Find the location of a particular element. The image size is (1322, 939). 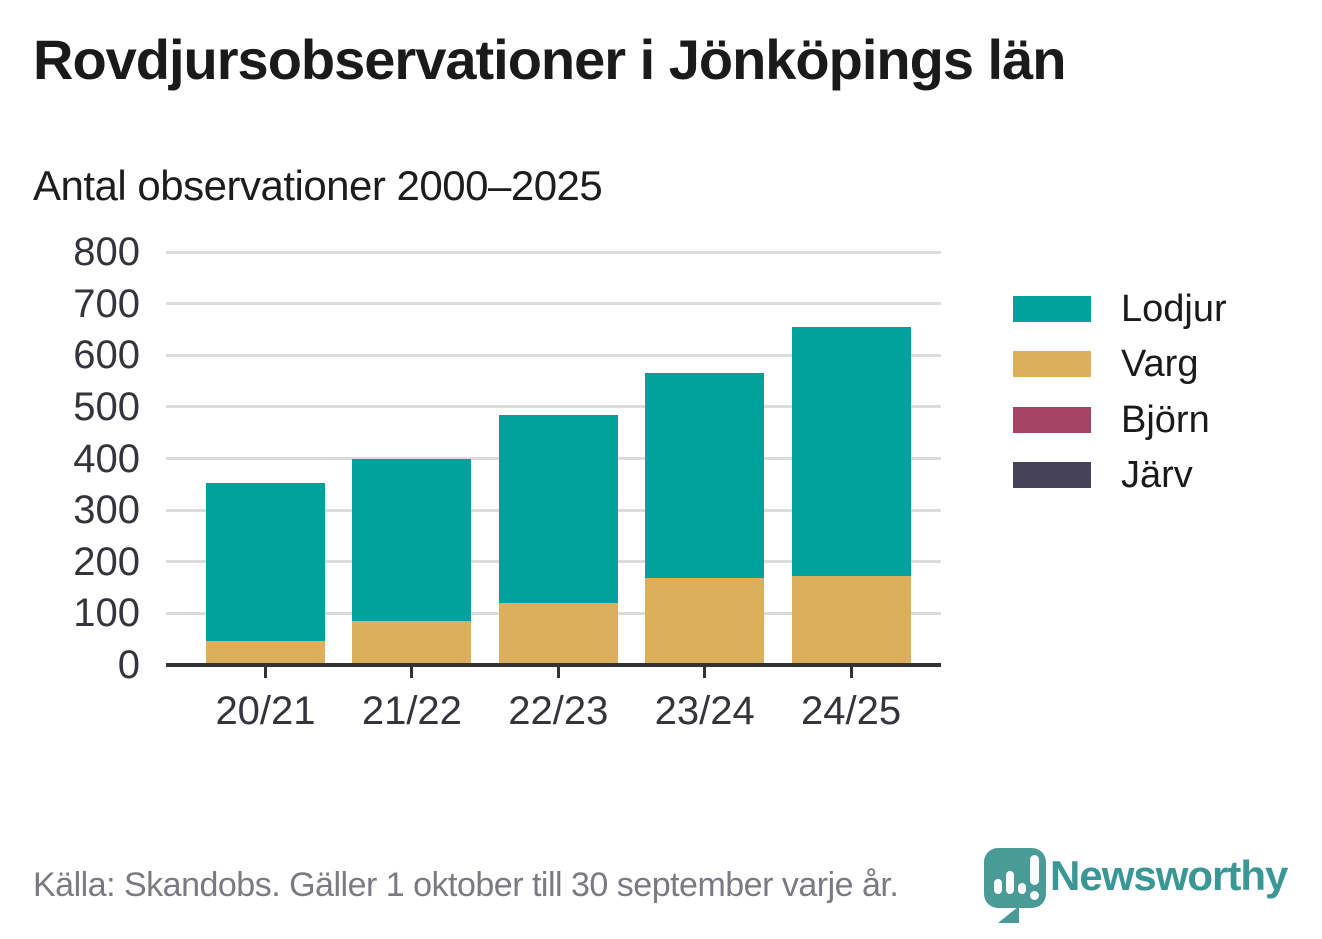

x-axis-tick-label: 21/22 is located at coordinates (411, 711).